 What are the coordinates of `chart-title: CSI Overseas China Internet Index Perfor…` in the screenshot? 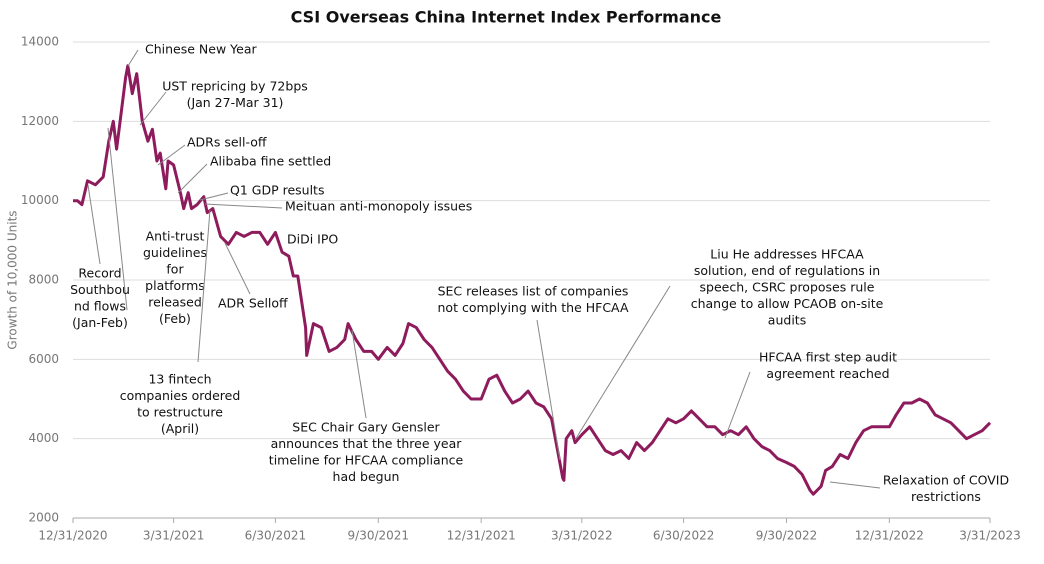 It's located at (506, 17).